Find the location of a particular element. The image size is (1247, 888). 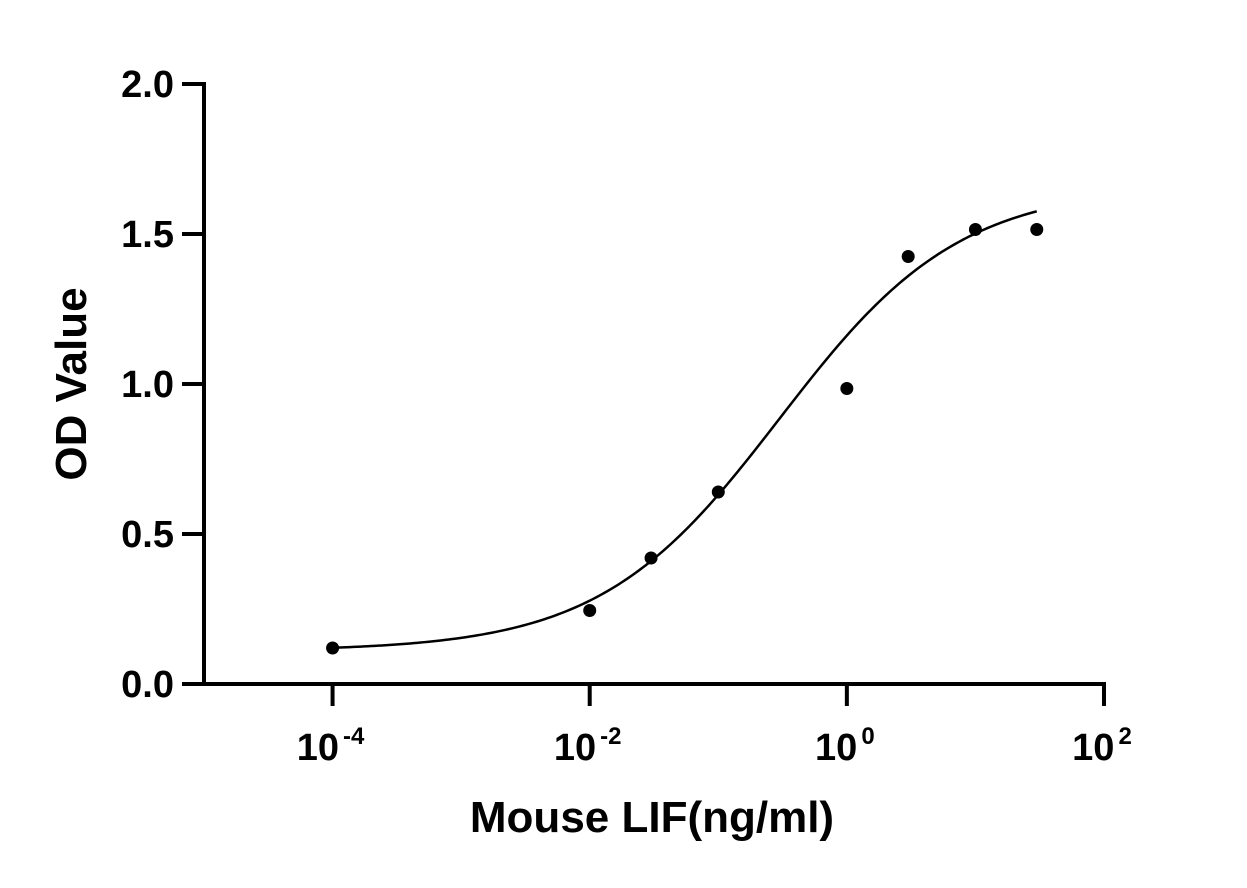

x-tick-label: 10 -4 is located at coordinates (331, 746).